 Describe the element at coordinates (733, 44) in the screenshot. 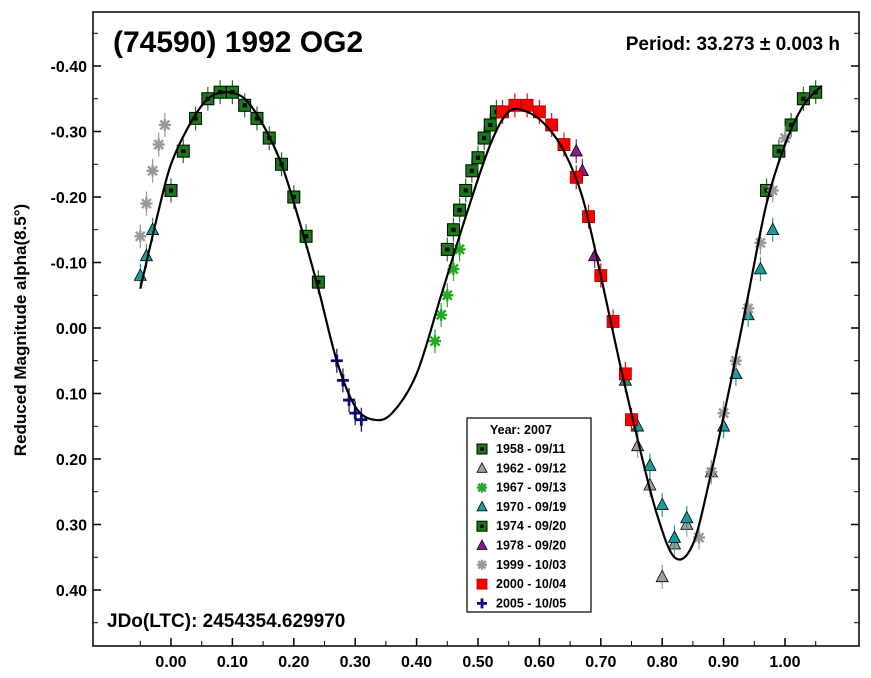

I see `period-label: Period: 33.273 ± 0.003 h` at that location.